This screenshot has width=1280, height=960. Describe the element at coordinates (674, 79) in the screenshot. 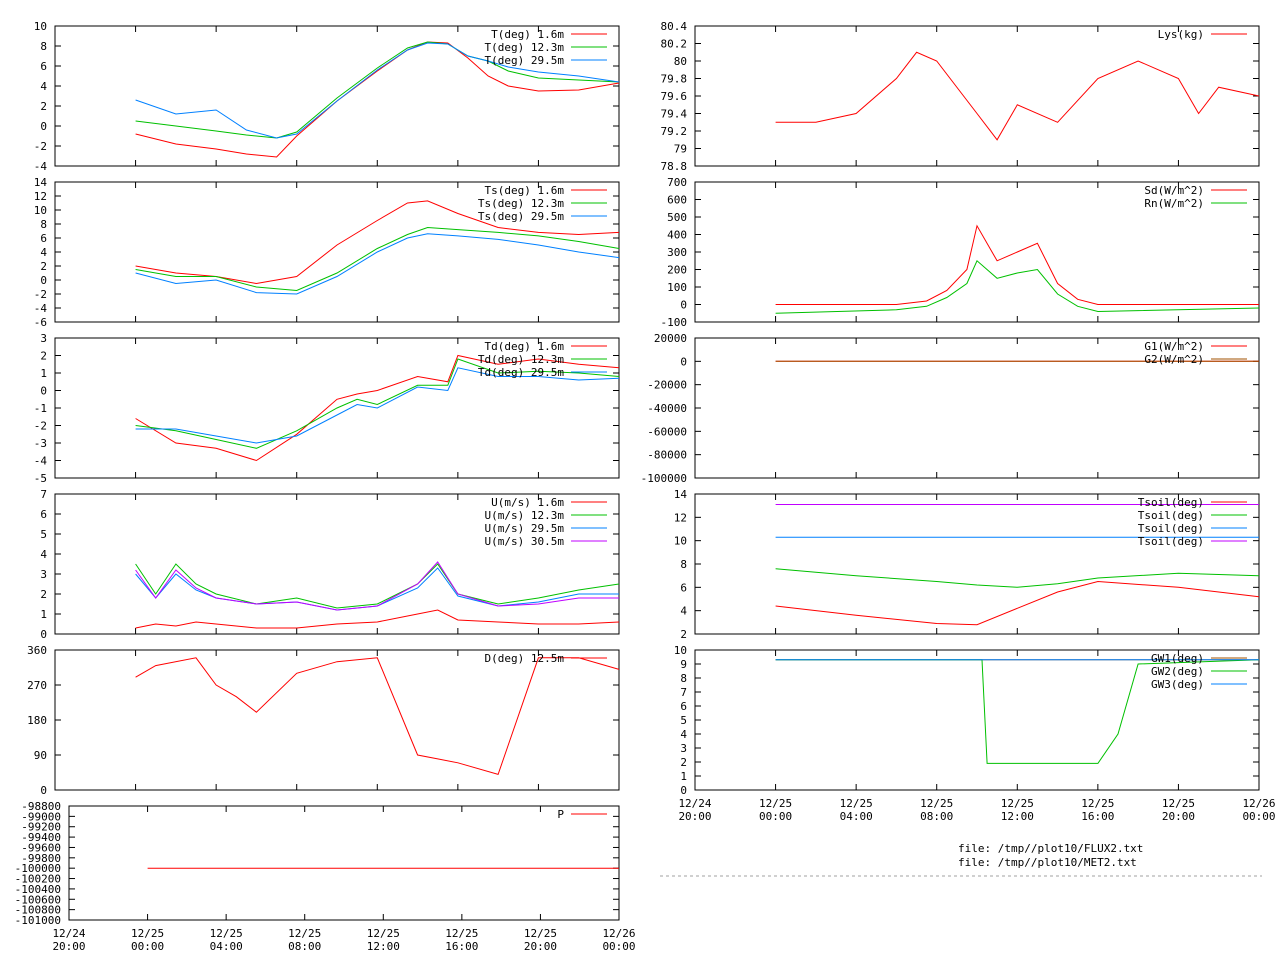

I see `y-tick-label: 79.8` at that location.